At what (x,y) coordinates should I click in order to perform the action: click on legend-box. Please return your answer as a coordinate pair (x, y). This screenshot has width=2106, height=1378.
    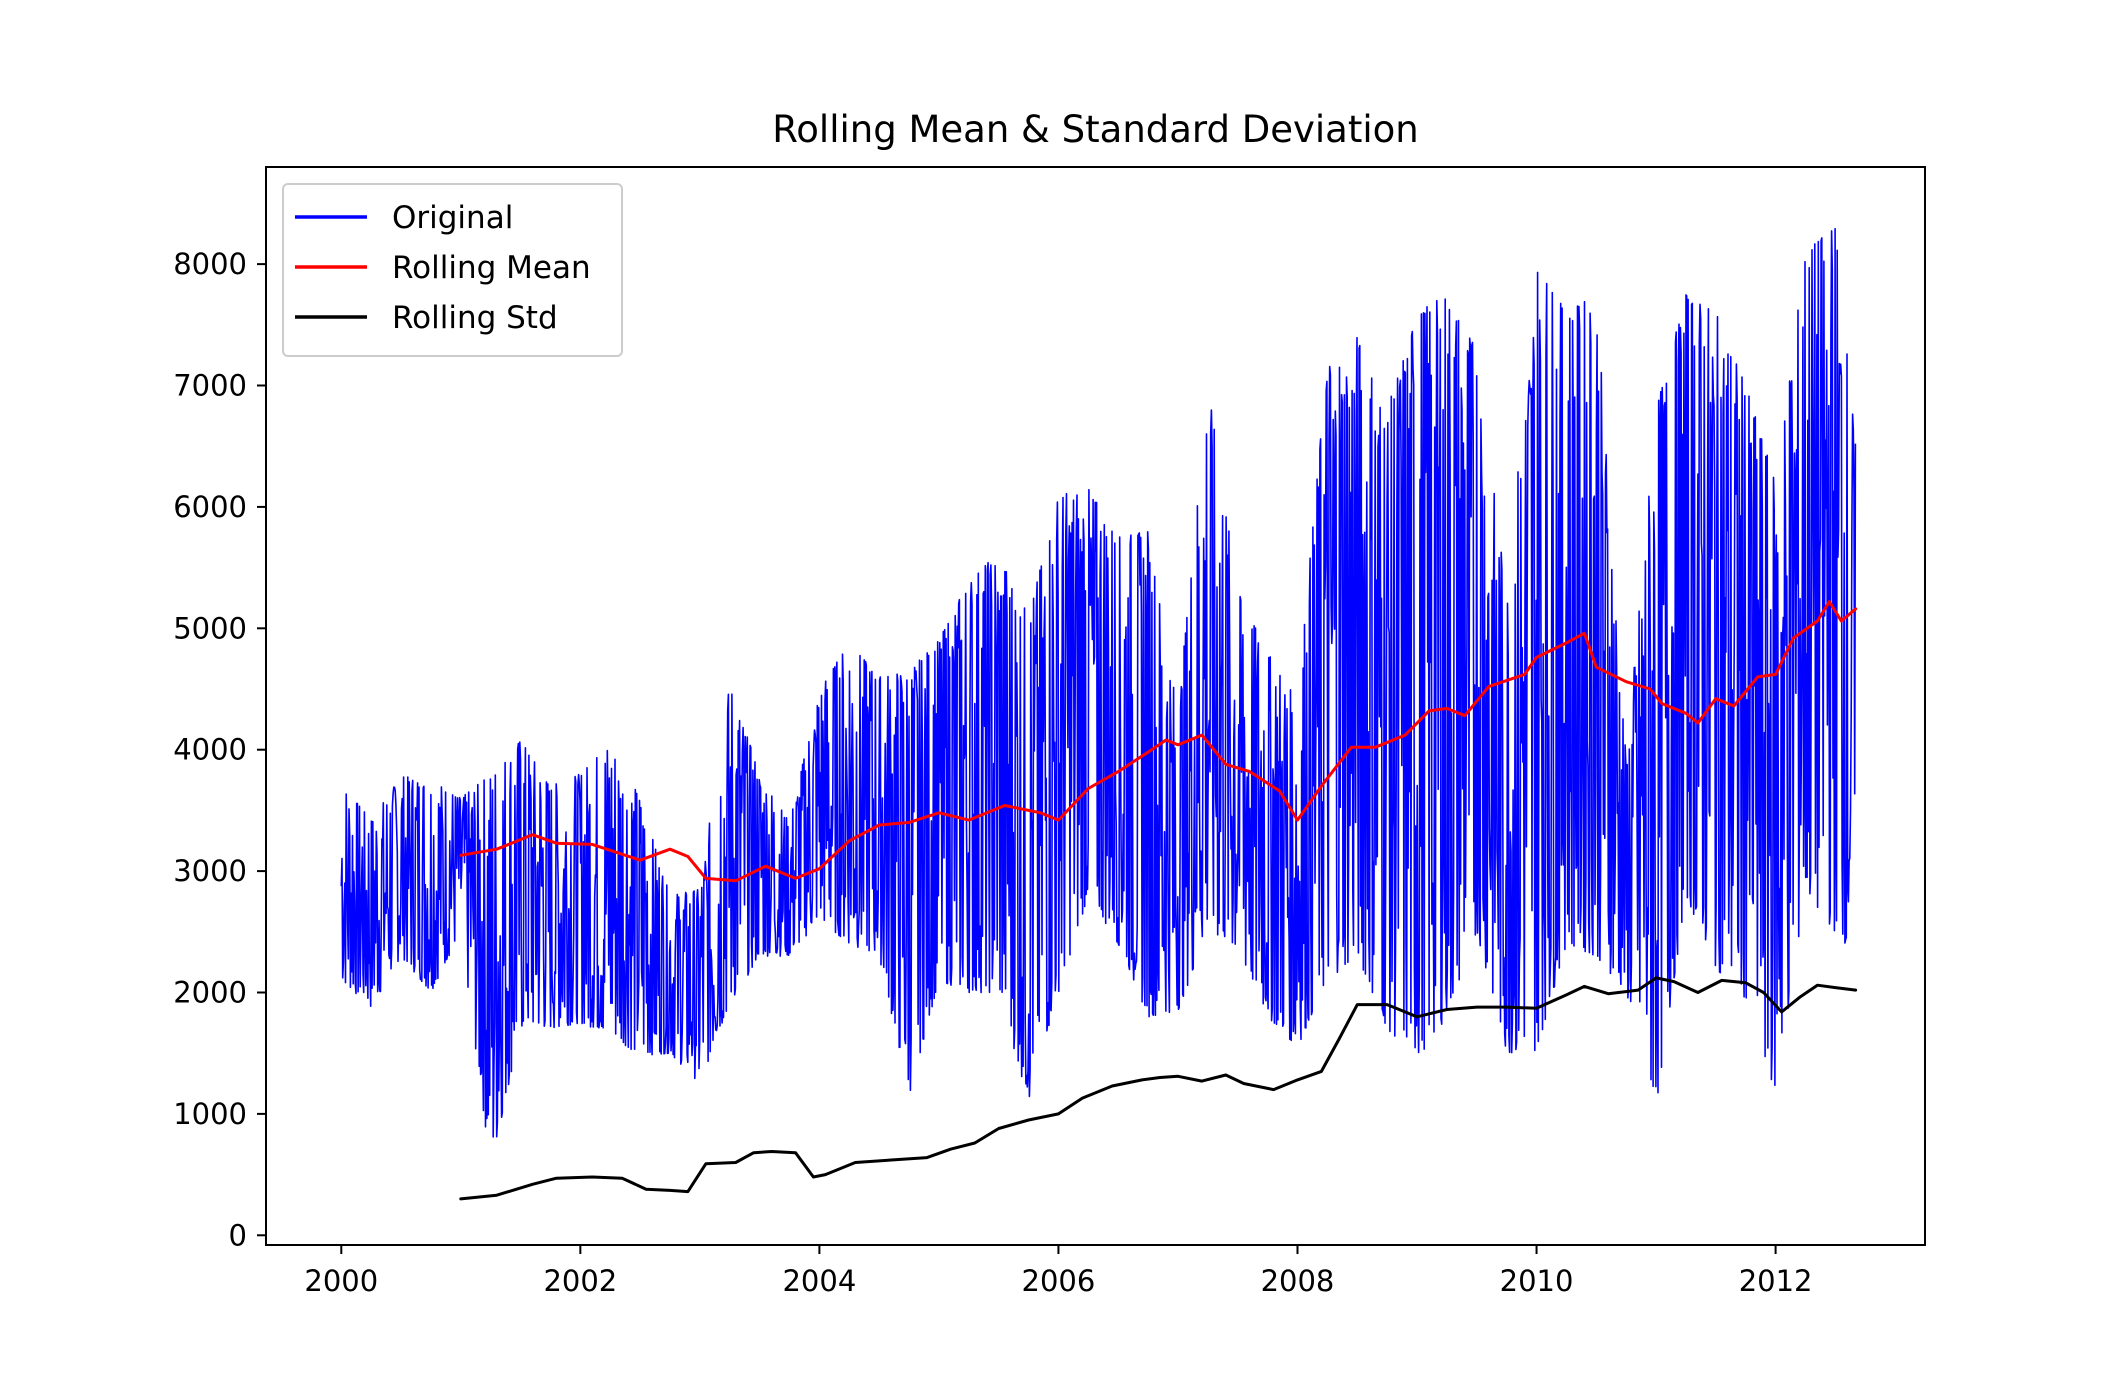
    Looking at the image, I should click on (452, 270).